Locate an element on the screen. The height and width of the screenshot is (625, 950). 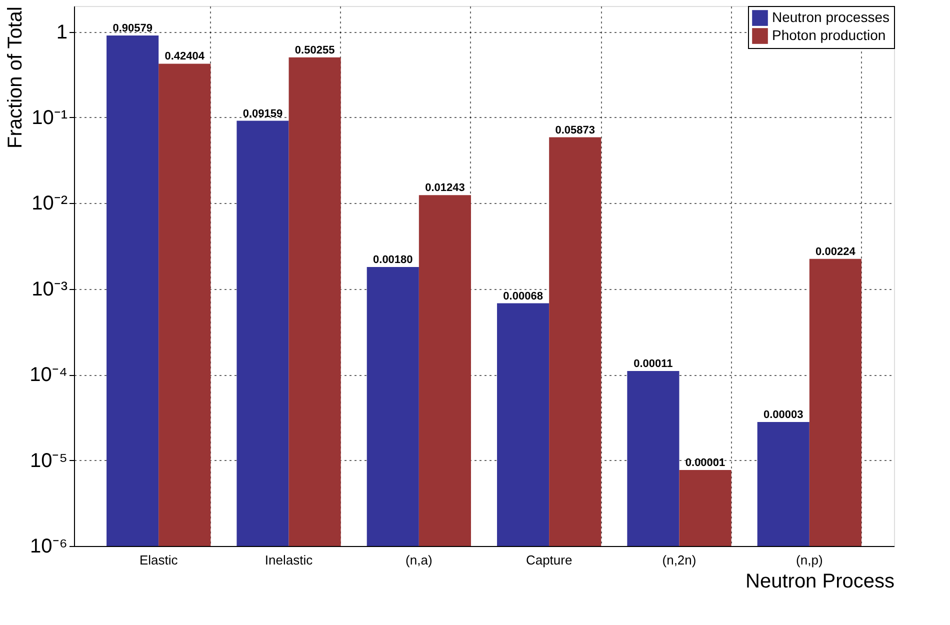
x-tick-label: Capture is located at coordinates (549, 560).